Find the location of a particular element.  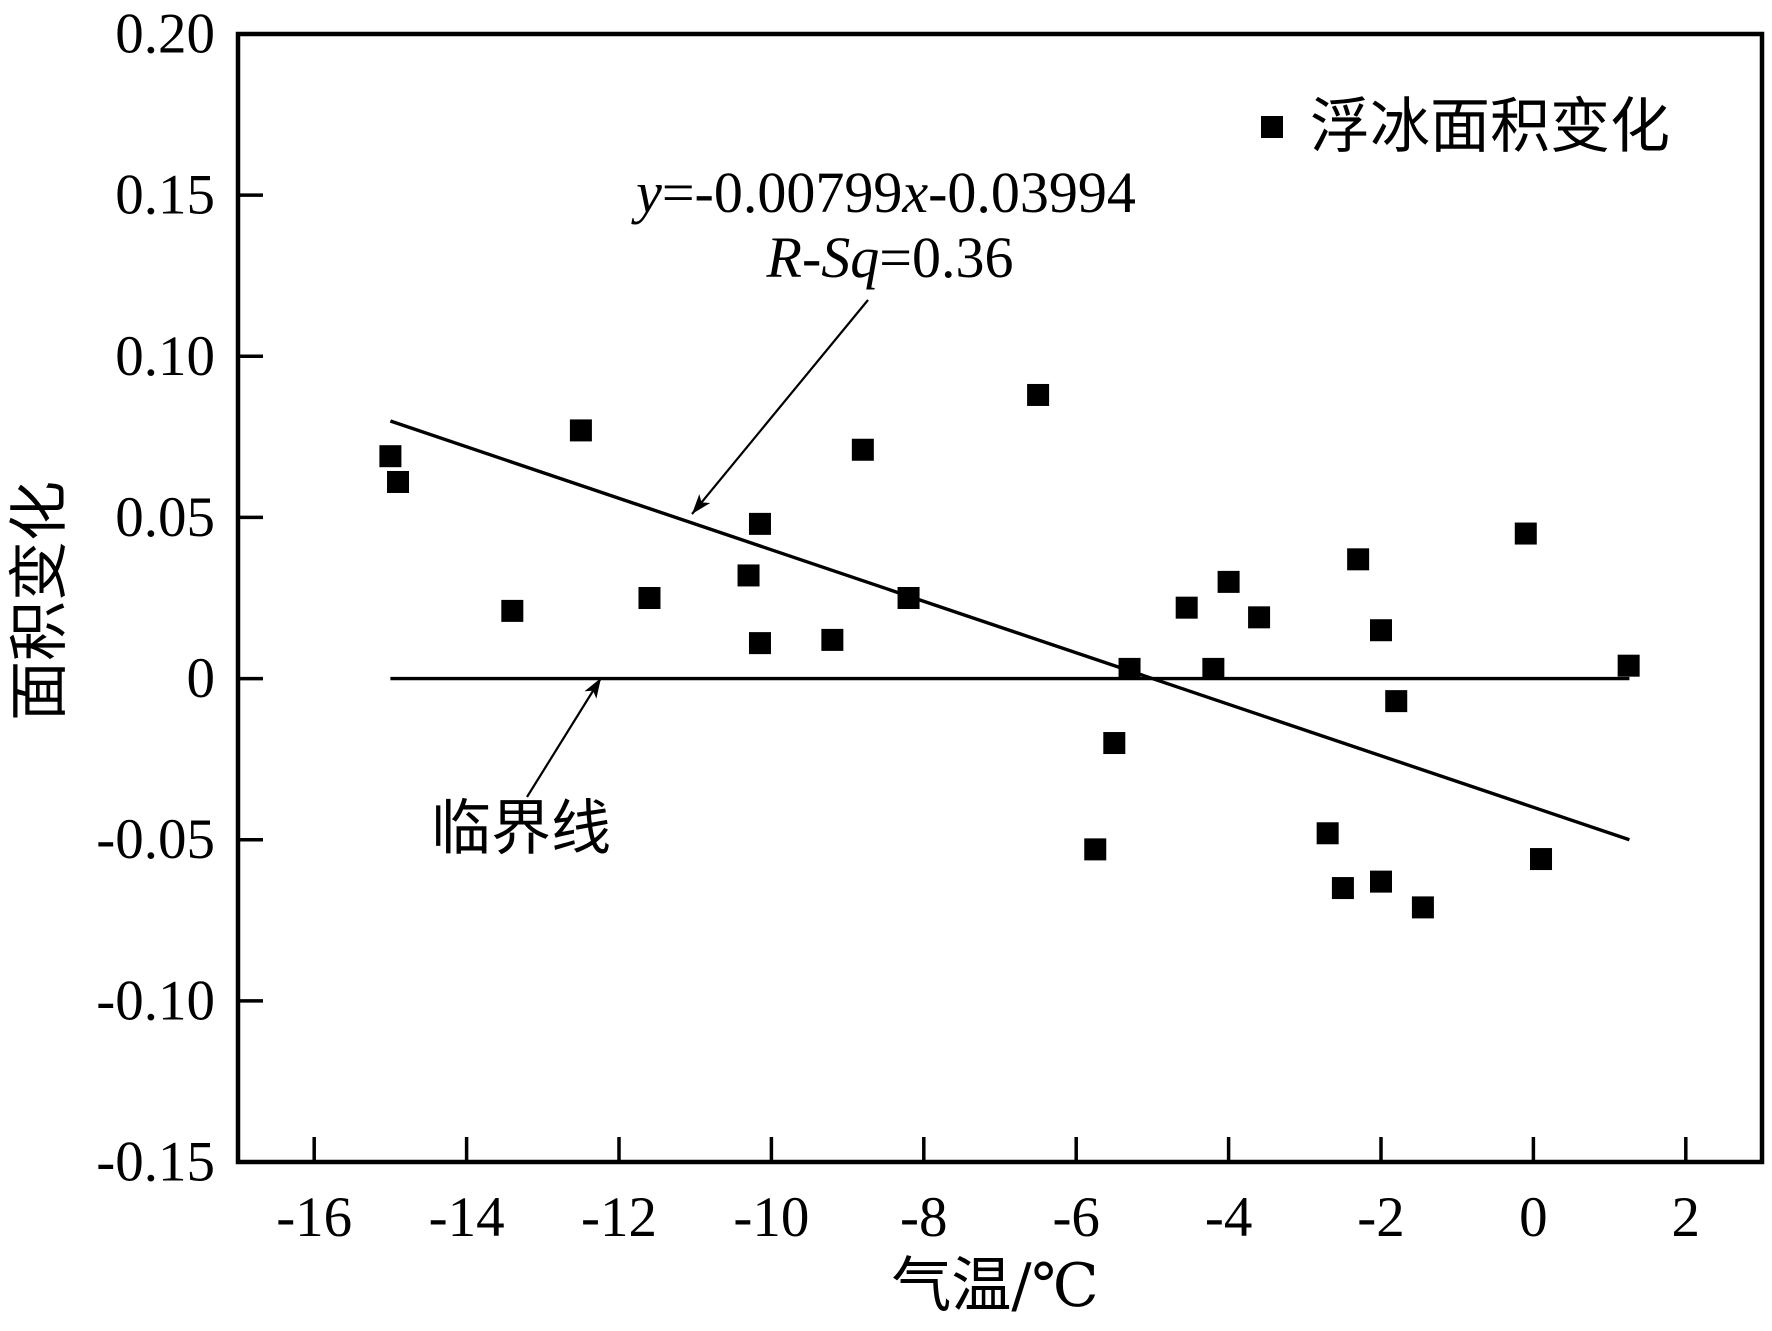

x-tick-label: -2 is located at coordinates (1380, 1217).